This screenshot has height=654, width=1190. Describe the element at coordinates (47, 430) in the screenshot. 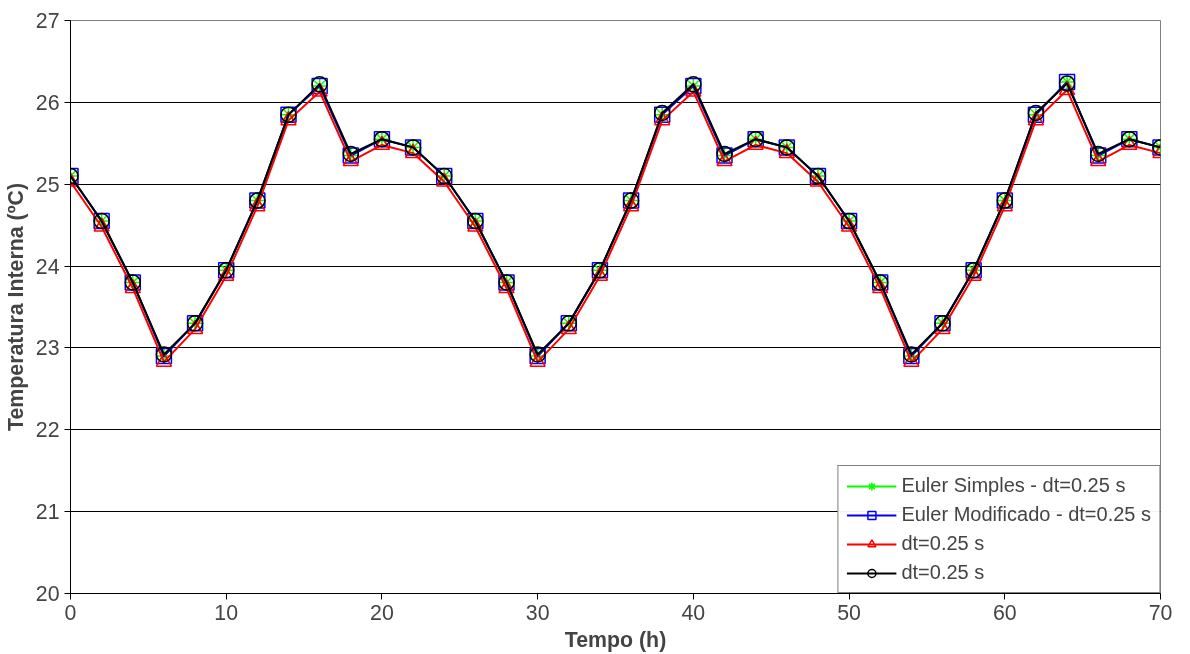

I see `y-tick-label: 22` at that location.